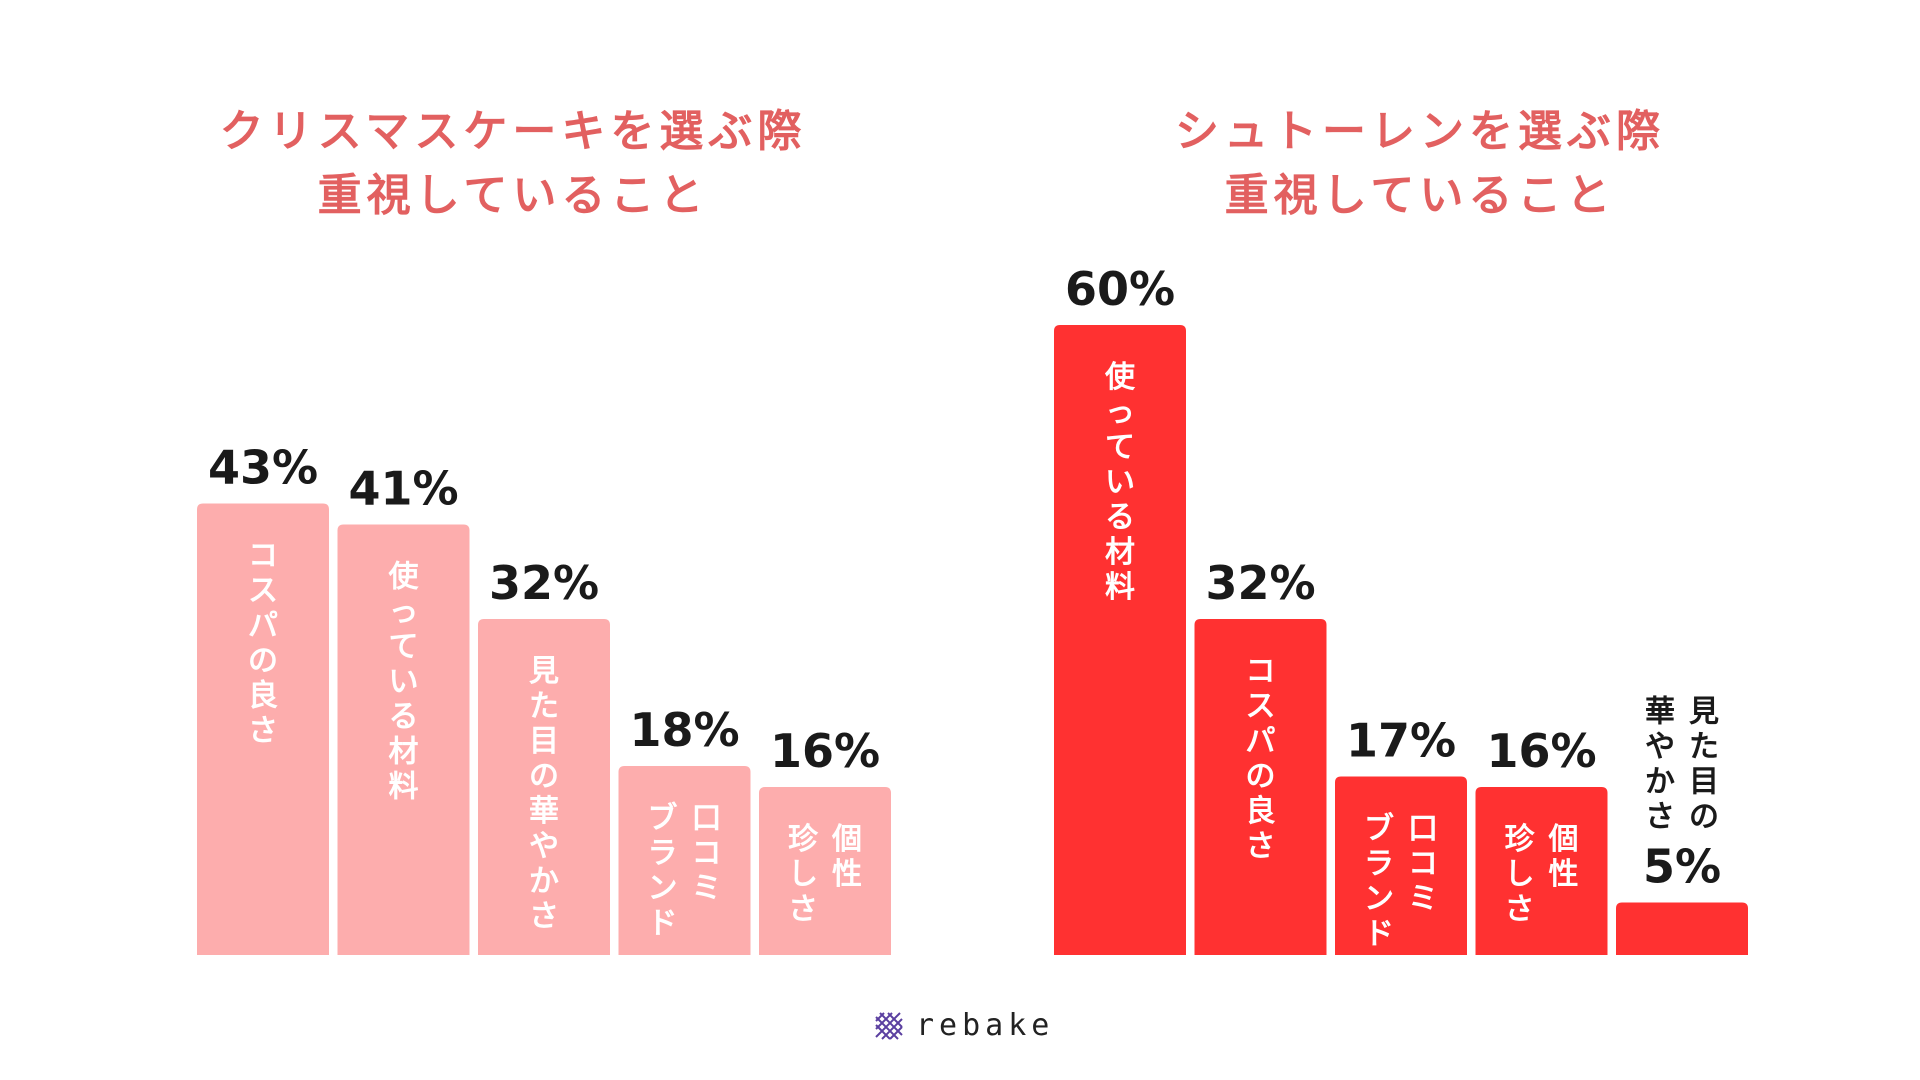  Describe the element at coordinates (1120, 289) in the screenshot. I see `bar-value-label: 60%` at that location.